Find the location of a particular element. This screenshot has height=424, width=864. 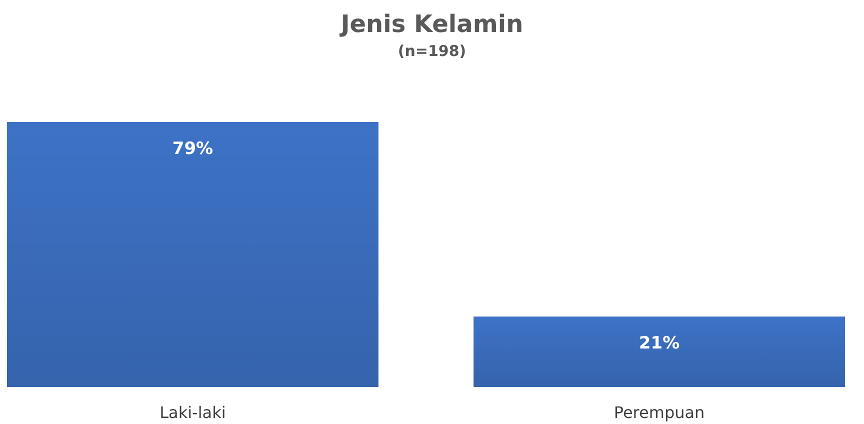

chart-title: Jenis Kelamin is located at coordinates (431, 24).